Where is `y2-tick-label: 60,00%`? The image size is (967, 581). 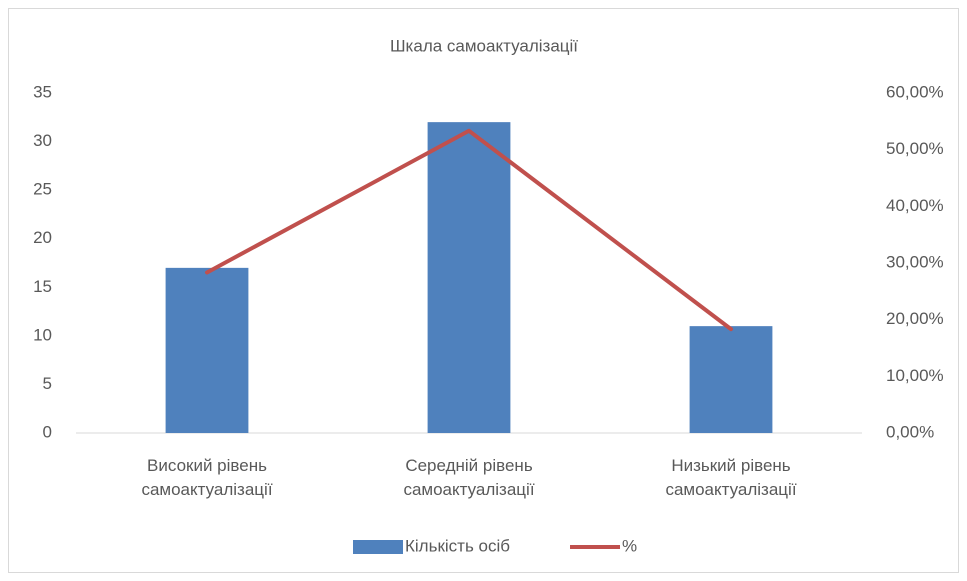 y2-tick-label: 60,00% is located at coordinates (915, 91).